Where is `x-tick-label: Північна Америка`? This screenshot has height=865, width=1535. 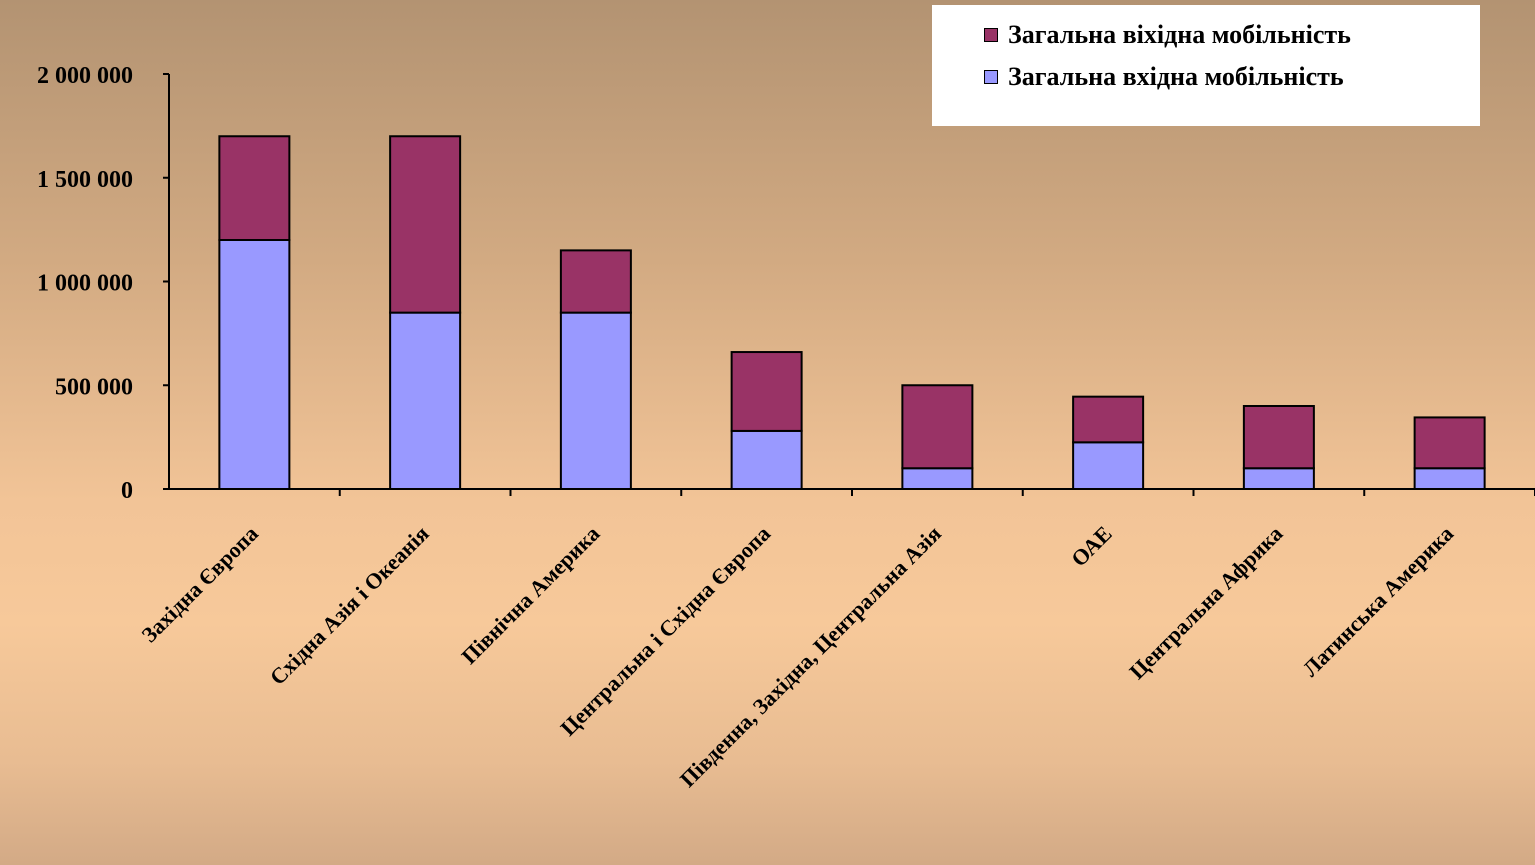
x-tick-label: Північна Америка is located at coordinates (530, 595).